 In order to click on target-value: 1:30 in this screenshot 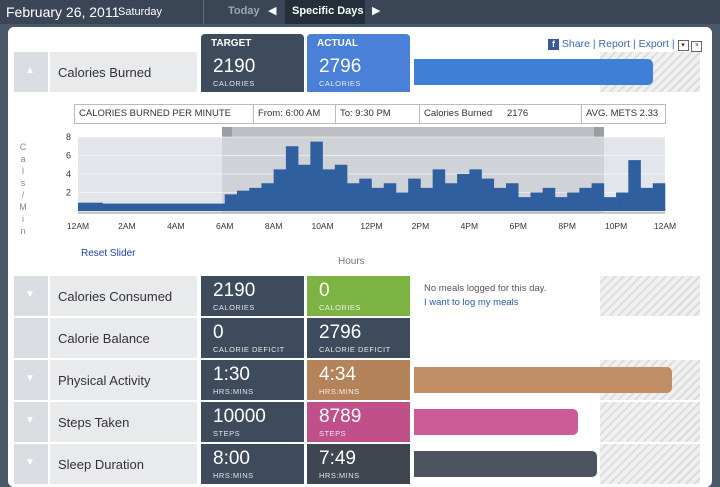, I will do `click(231, 374)`.